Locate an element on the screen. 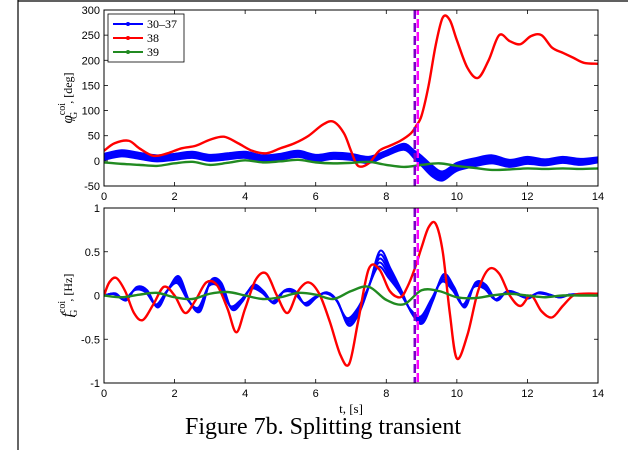 This screenshot has width=628, height=450. y-tick-label: 250 is located at coordinates (91, 36).